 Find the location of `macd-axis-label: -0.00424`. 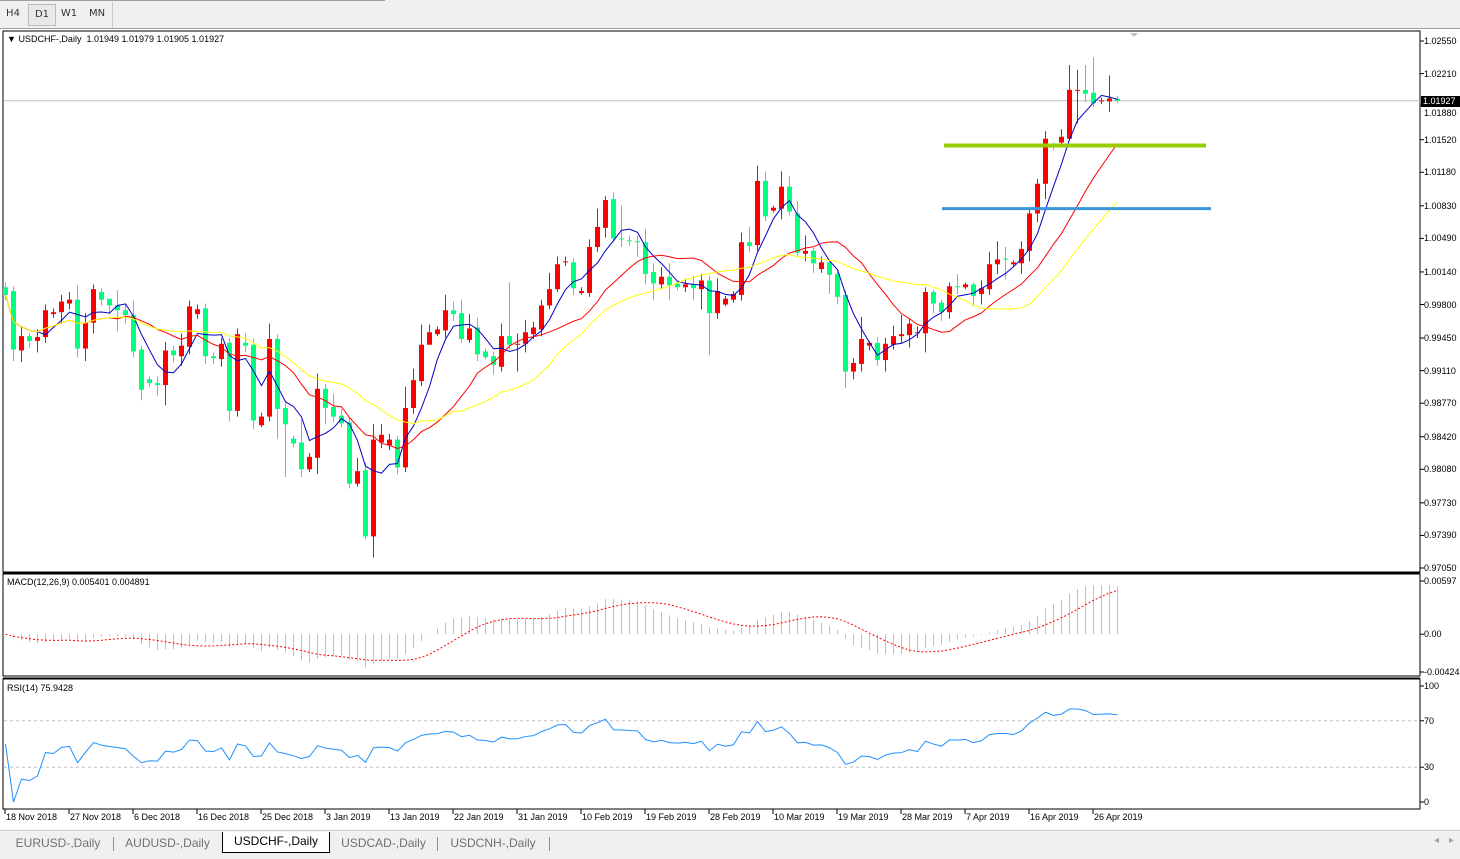

macd-axis-label: -0.00424 is located at coordinates (1442, 672).